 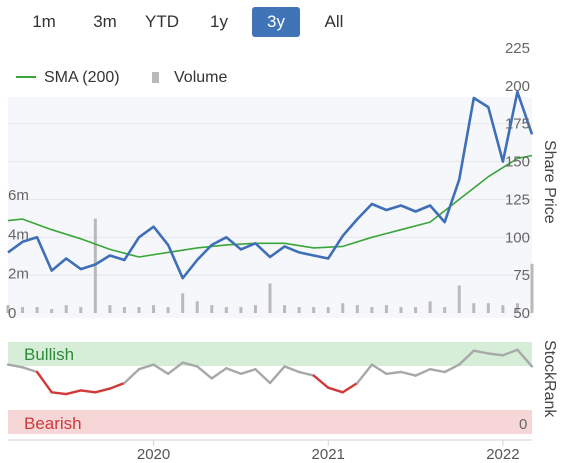 What do you see at coordinates (18, 234) in the screenshot?
I see `volume-tick-label: 4m` at bounding box center [18, 234].